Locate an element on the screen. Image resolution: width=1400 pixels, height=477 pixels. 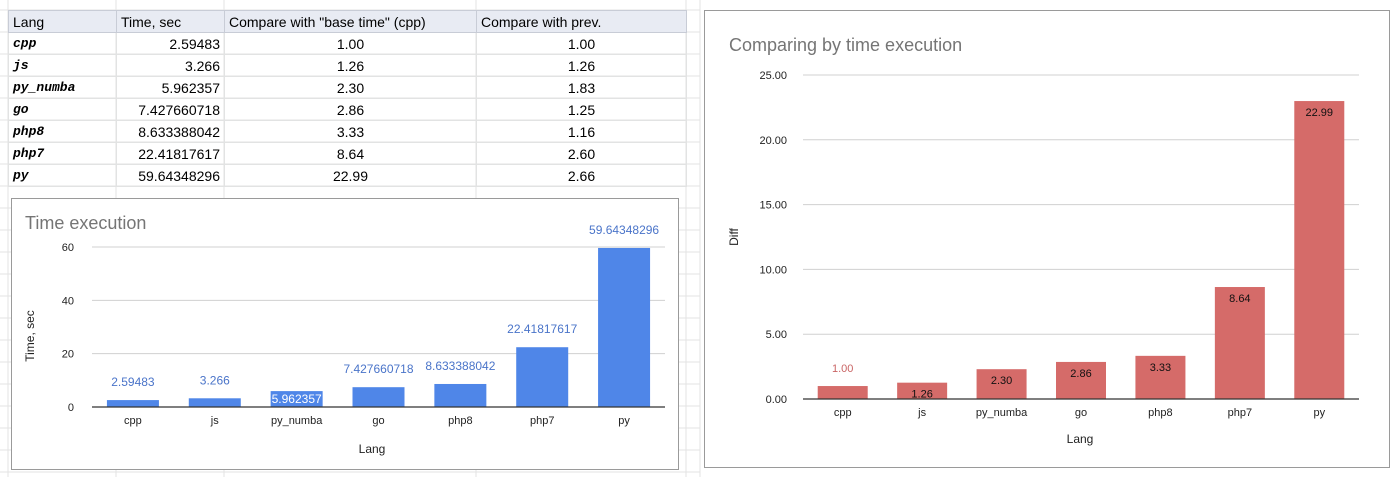
cell-compare-base: 1.00 is located at coordinates (350, 43).